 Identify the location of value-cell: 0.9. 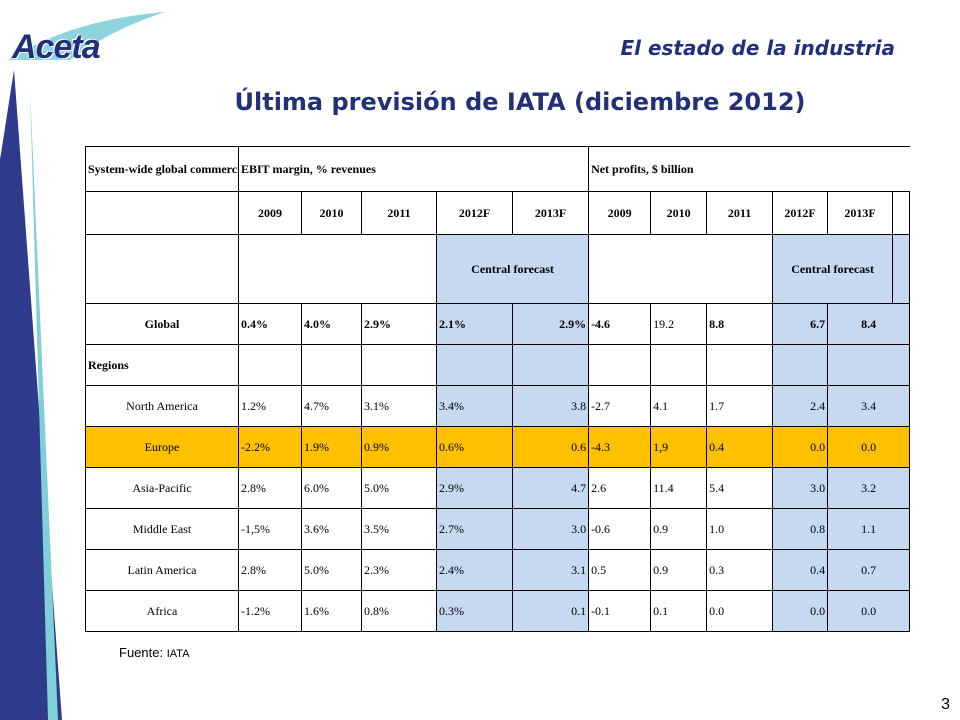
(679, 570).